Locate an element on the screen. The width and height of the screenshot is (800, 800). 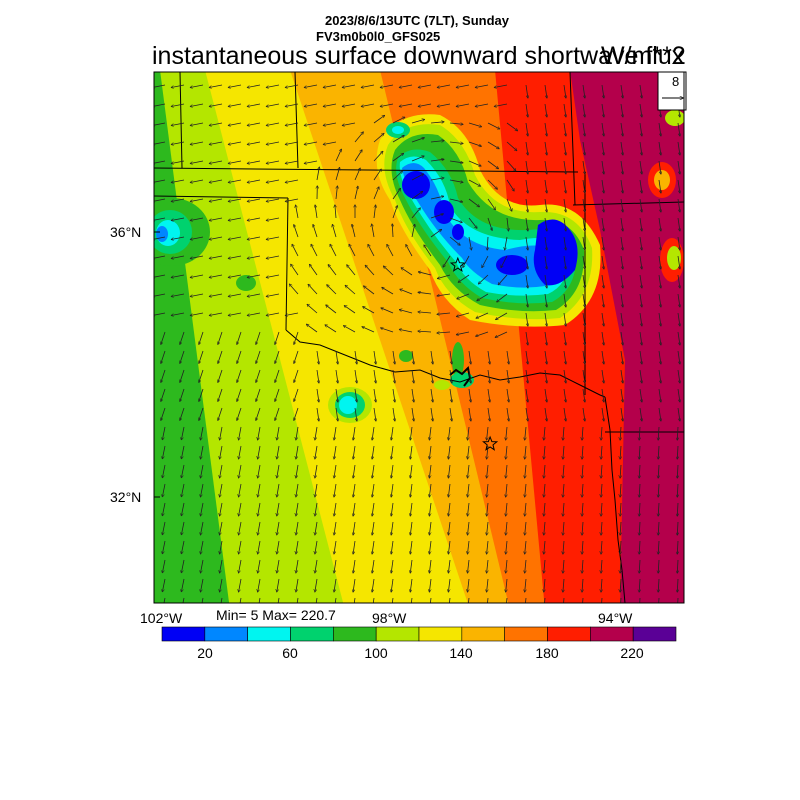
colorbar-label-140: 140 is located at coordinates (461, 653).